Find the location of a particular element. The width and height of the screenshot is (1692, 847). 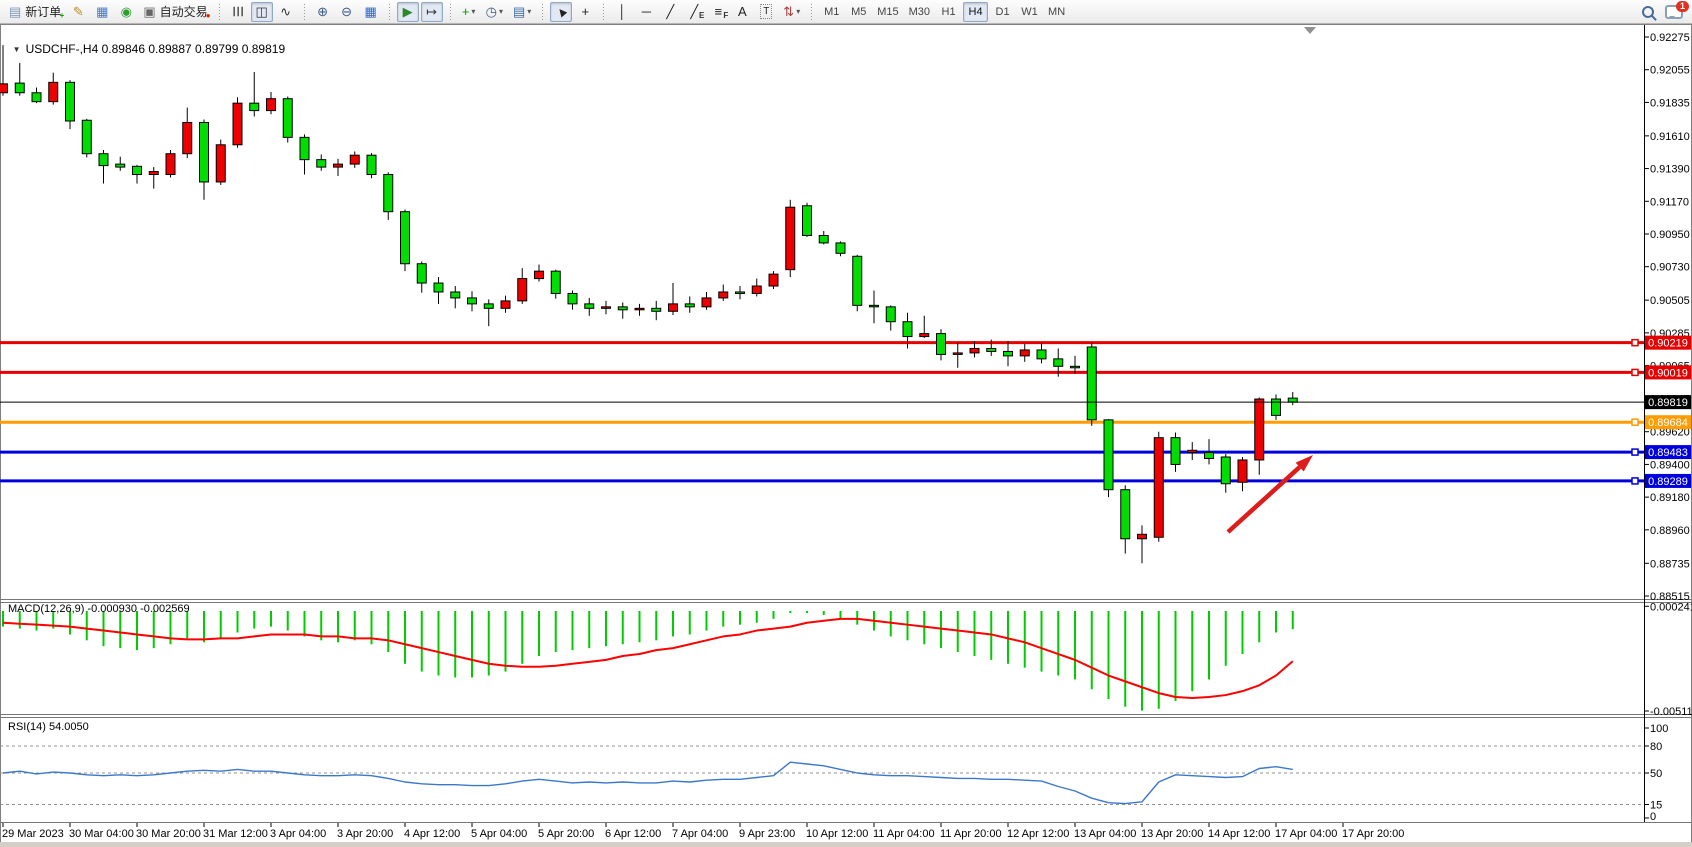

autotrading-button: ▣ ● 自动交易 is located at coordinates (175, 12).